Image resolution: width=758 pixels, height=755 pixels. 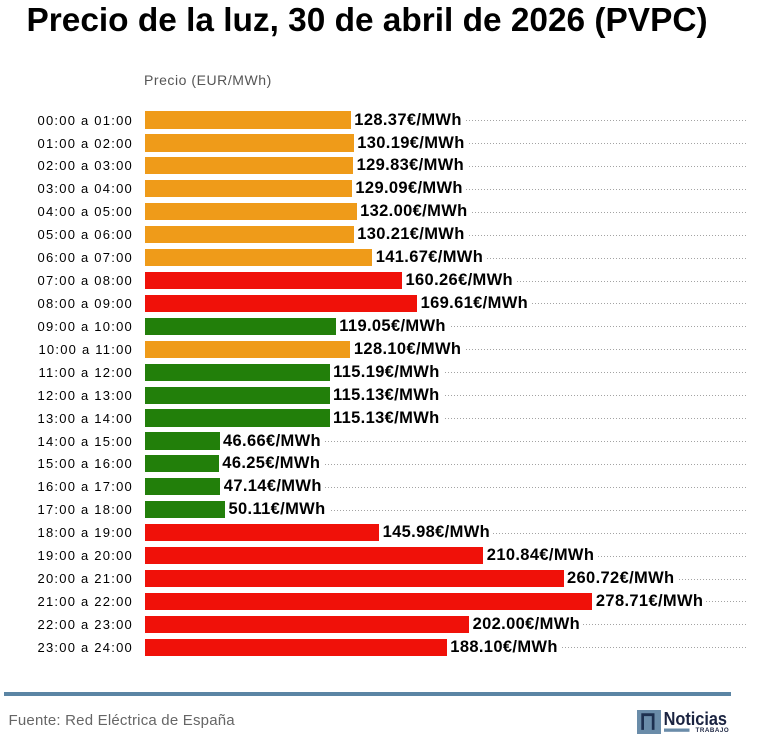 I want to click on svg-text: Noticias, so click(x=695, y=719).